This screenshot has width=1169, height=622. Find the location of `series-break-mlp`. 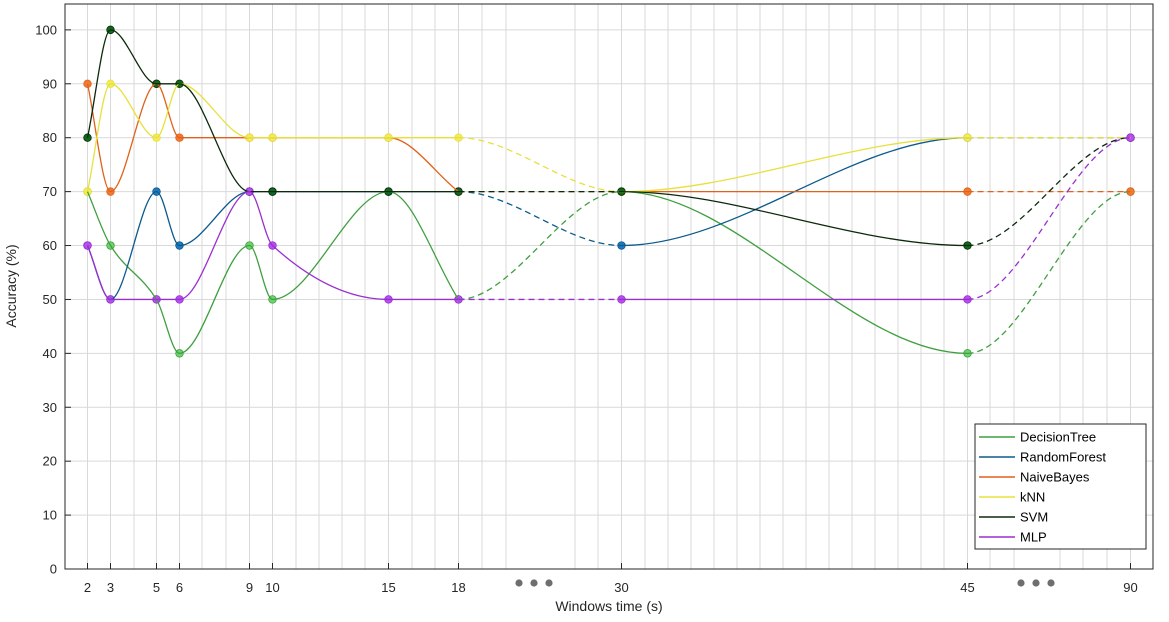

series-break-mlp is located at coordinates (1049, 219).